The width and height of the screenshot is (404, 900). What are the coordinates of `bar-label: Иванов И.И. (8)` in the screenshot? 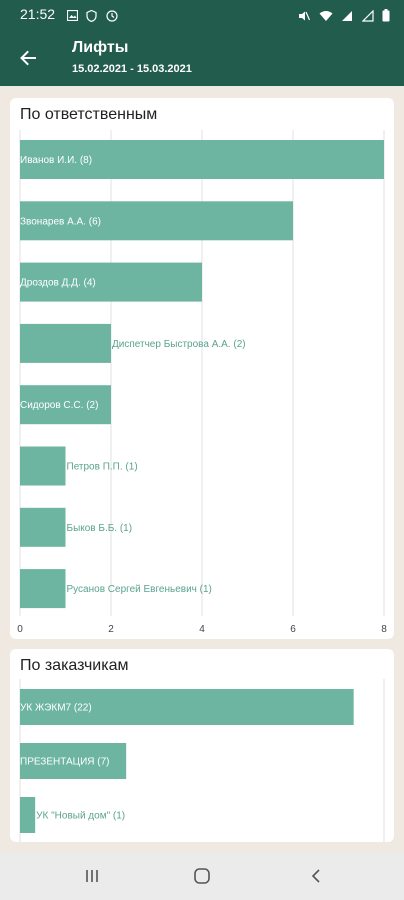 It's located at (56, 160).